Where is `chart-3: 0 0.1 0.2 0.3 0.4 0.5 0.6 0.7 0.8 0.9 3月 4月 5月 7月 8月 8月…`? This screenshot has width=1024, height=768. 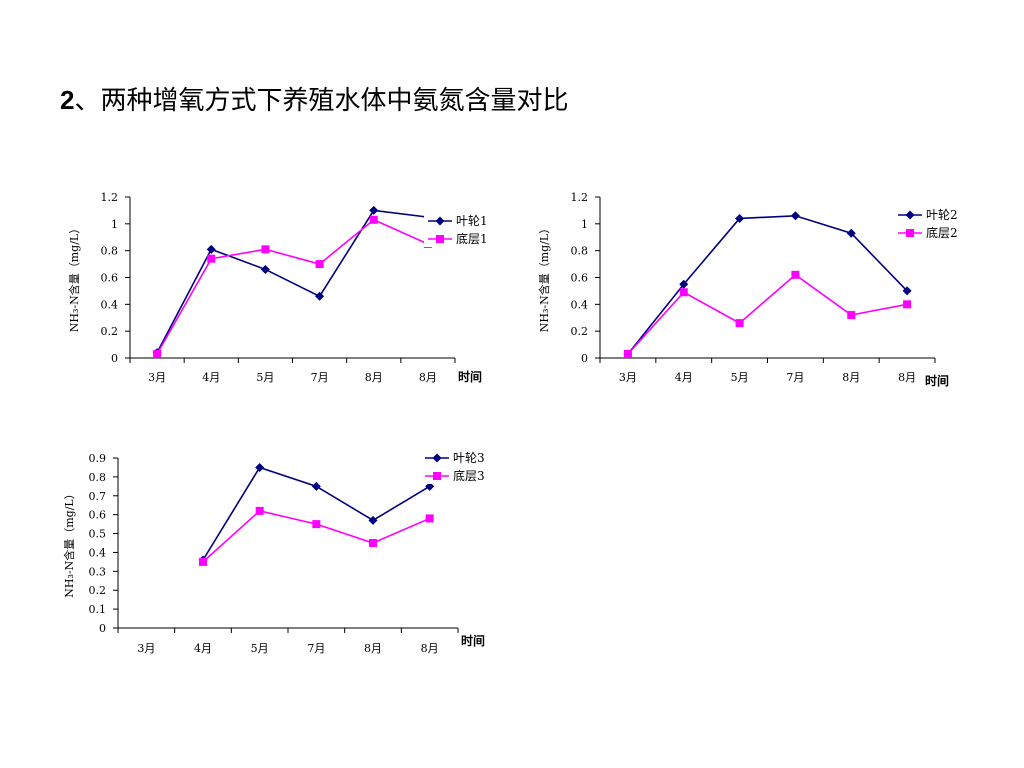
chart-3: 0 0.1 0.2 0.3 0.4 0.5 0.6 0.7 0.8 0.9 3月 4月 5月 7月 8月 8月… is located at coordinates (273, 552).